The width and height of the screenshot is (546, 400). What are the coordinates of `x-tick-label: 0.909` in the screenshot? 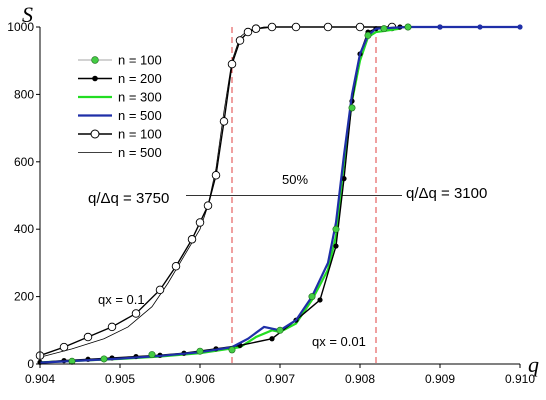 It's located at (440, 379).